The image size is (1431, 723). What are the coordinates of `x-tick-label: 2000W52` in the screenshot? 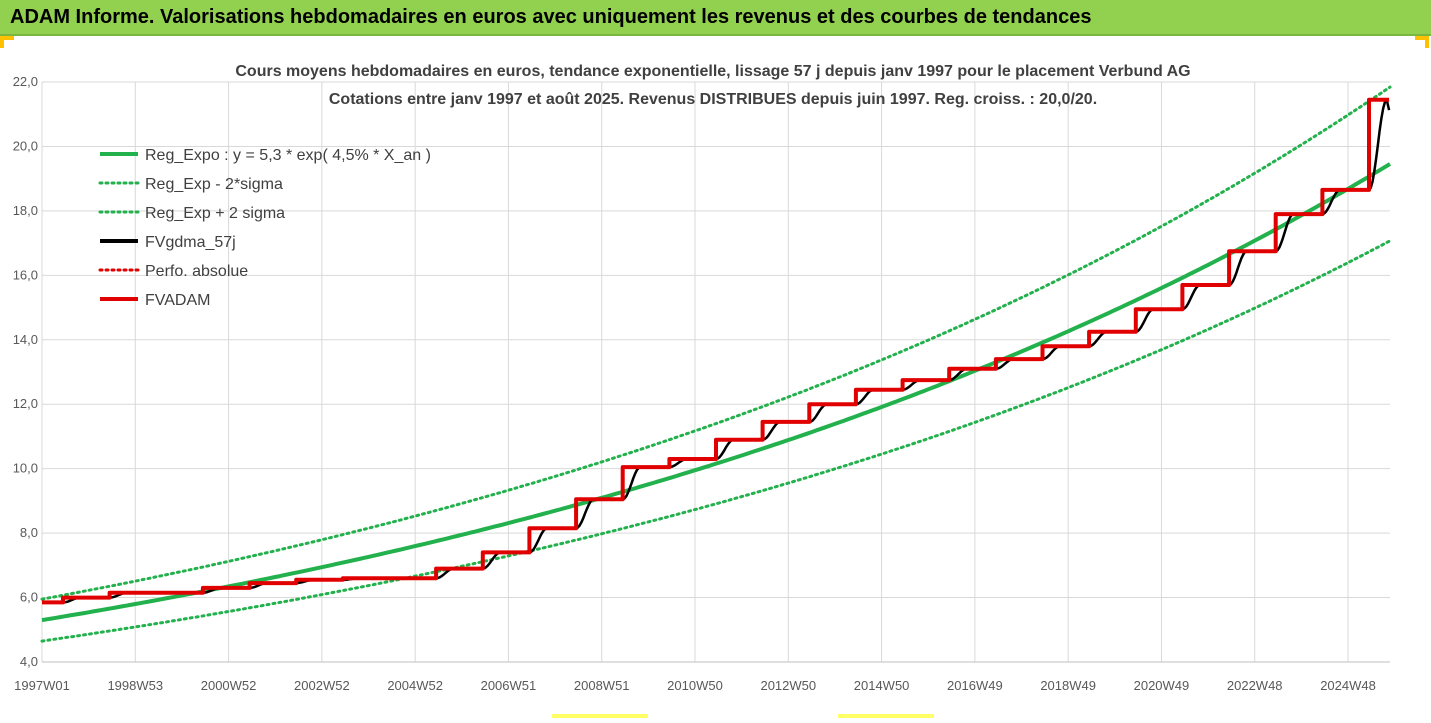 It's located at (229, 685).